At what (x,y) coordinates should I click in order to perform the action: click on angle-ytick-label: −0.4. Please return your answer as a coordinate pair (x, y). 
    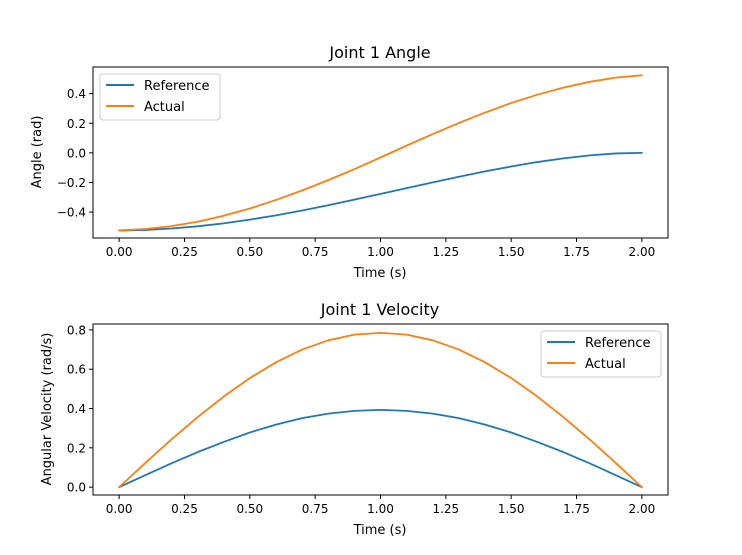
    Looking at the image, I should click on (71, 213).